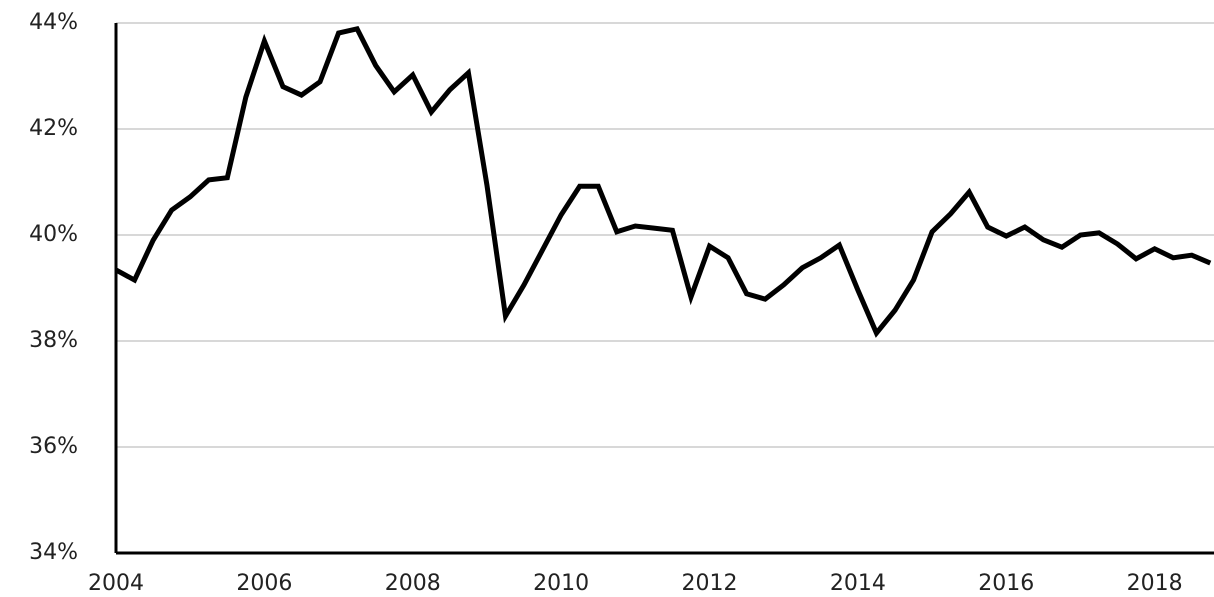 The width and height of the screenshot is (1214, 597). I want to click on x-tick-label: 2018, so click(1155, 583).